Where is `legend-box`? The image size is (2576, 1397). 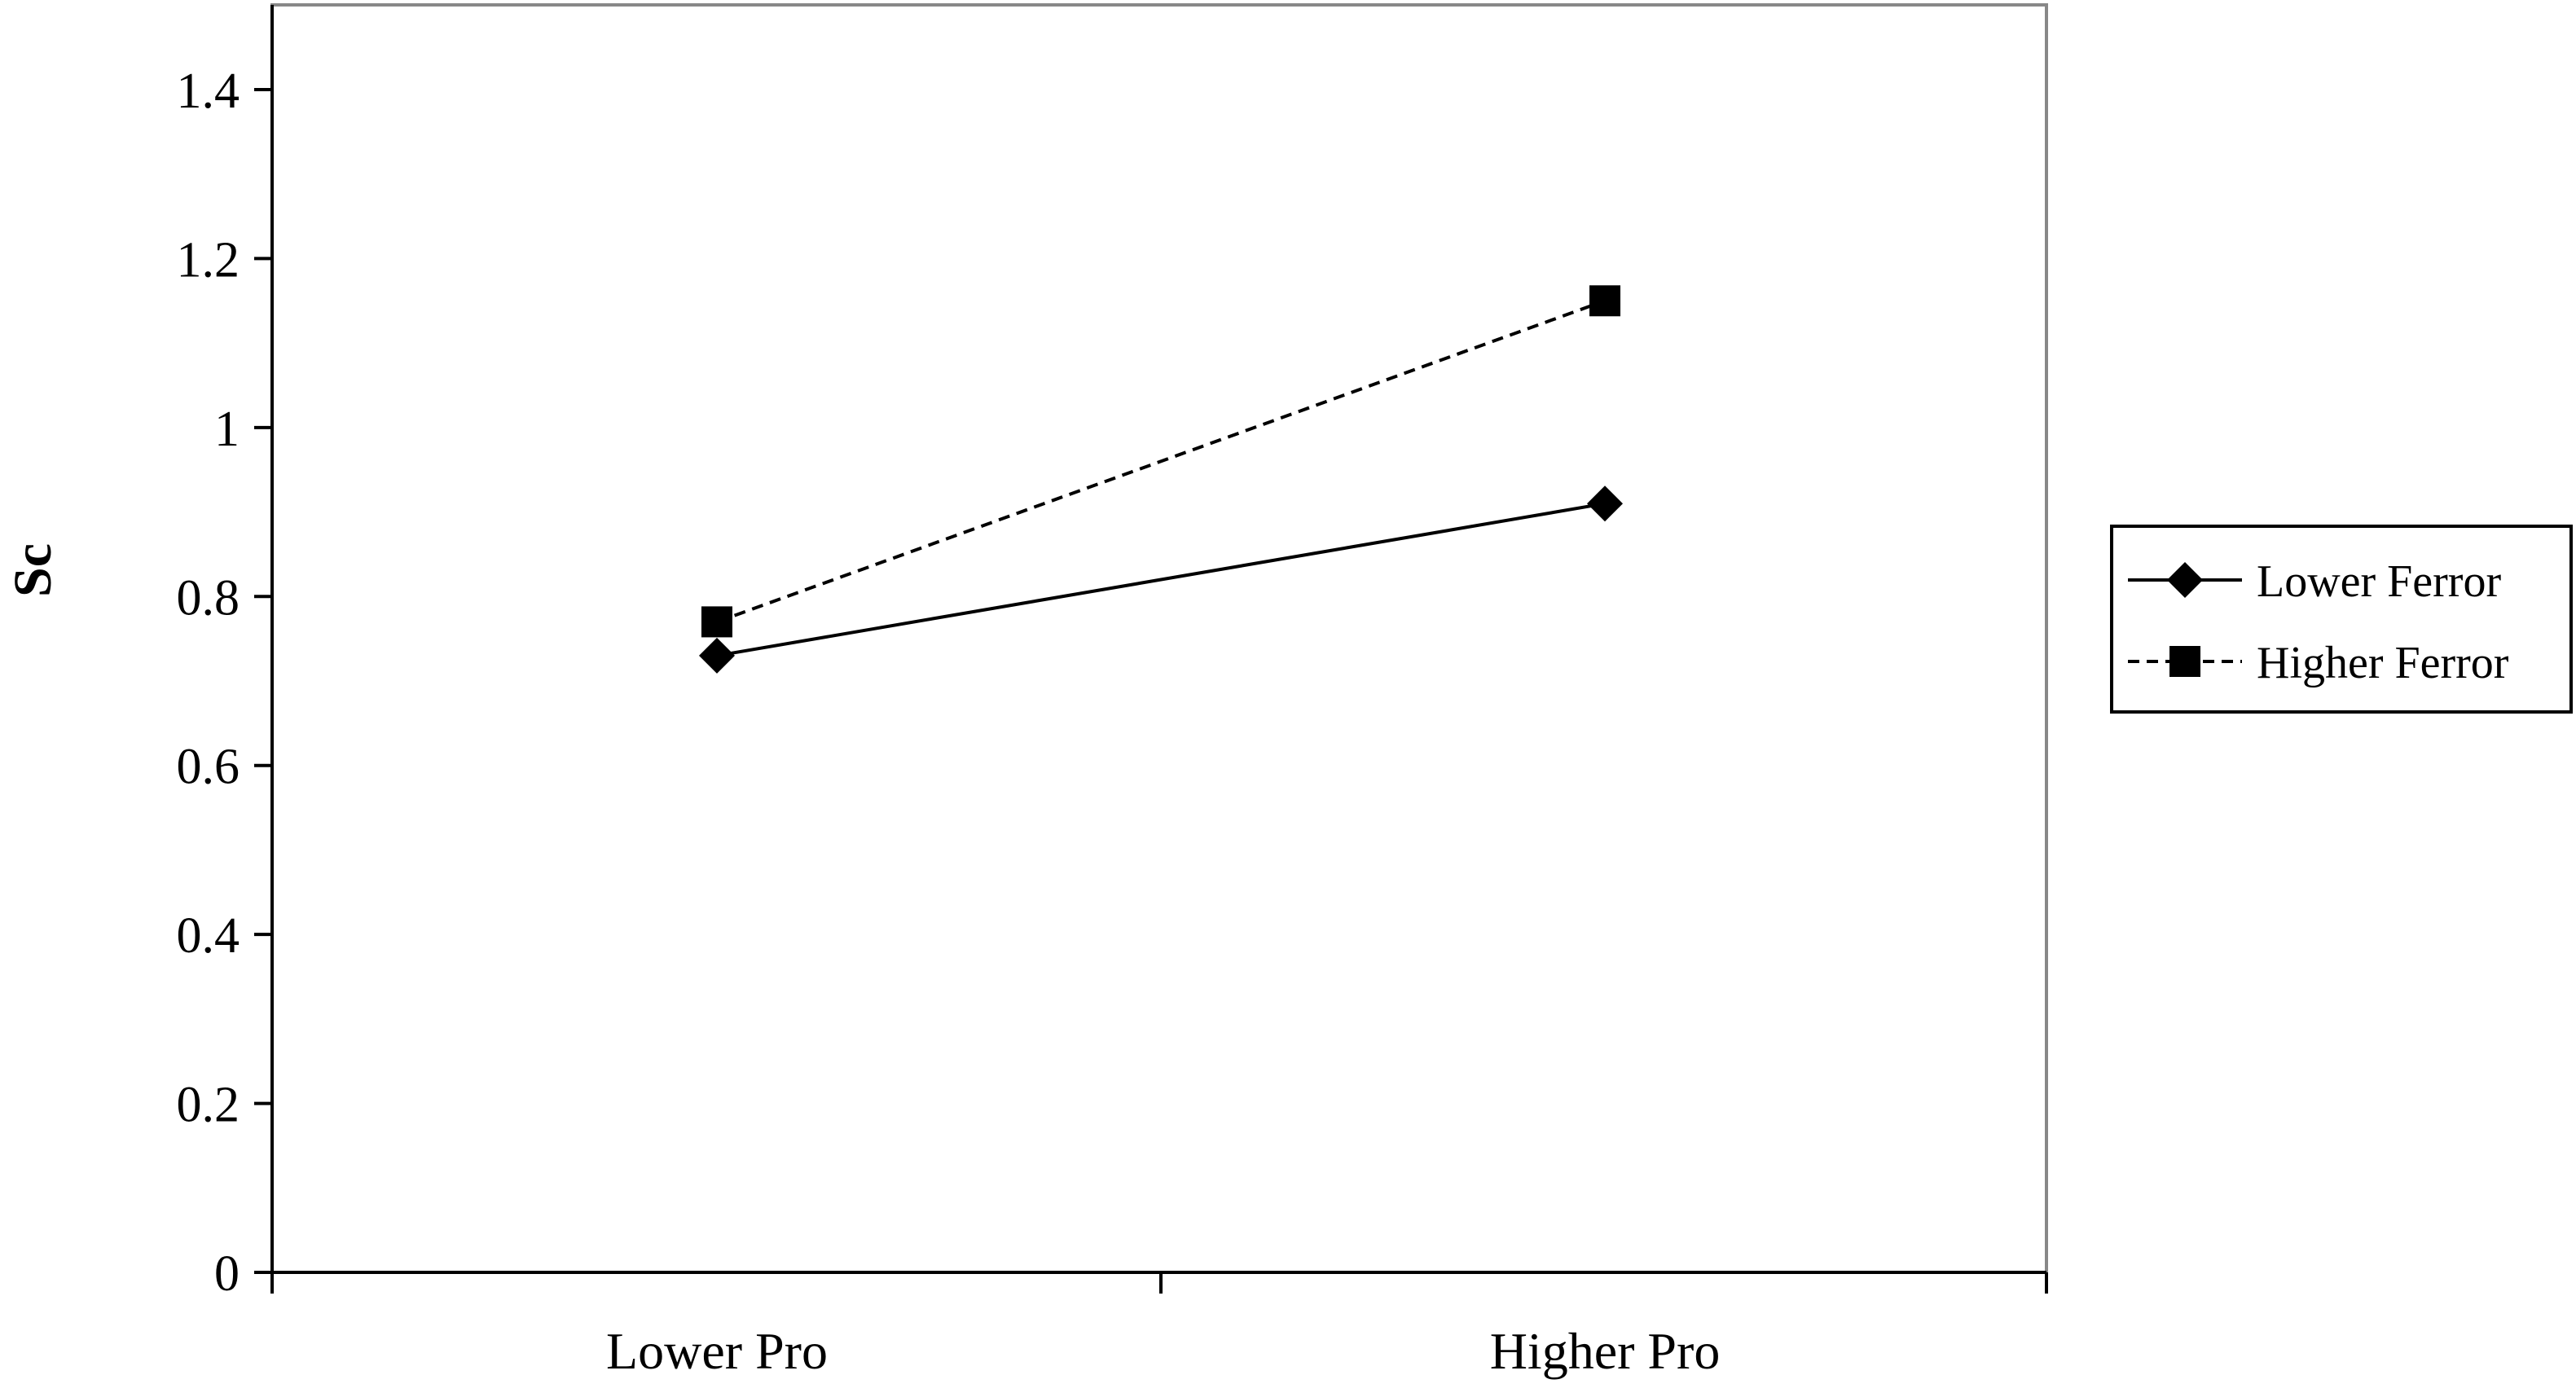 legend-box is located at coordinates (2341, 620).